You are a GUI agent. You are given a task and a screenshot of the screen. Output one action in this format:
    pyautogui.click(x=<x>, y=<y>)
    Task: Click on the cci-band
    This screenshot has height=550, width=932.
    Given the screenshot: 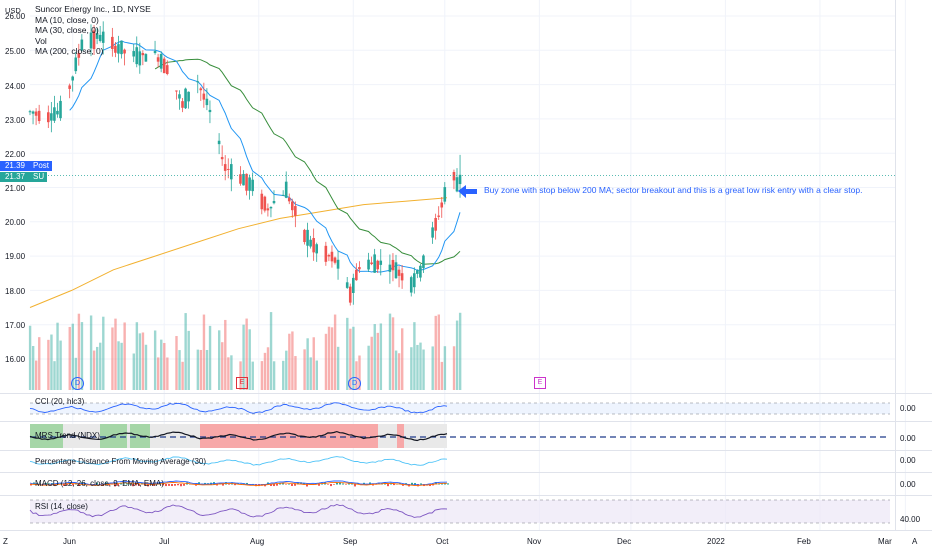 What is the action you would take?
    pyautogui.click(x=460, y=408)
    